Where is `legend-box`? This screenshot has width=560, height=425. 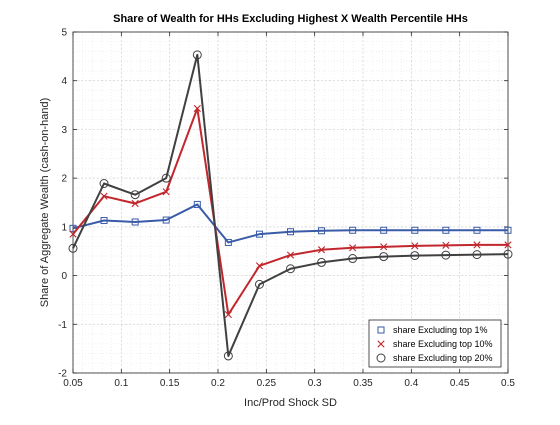
legend-box is located at coordinates (435, 343).